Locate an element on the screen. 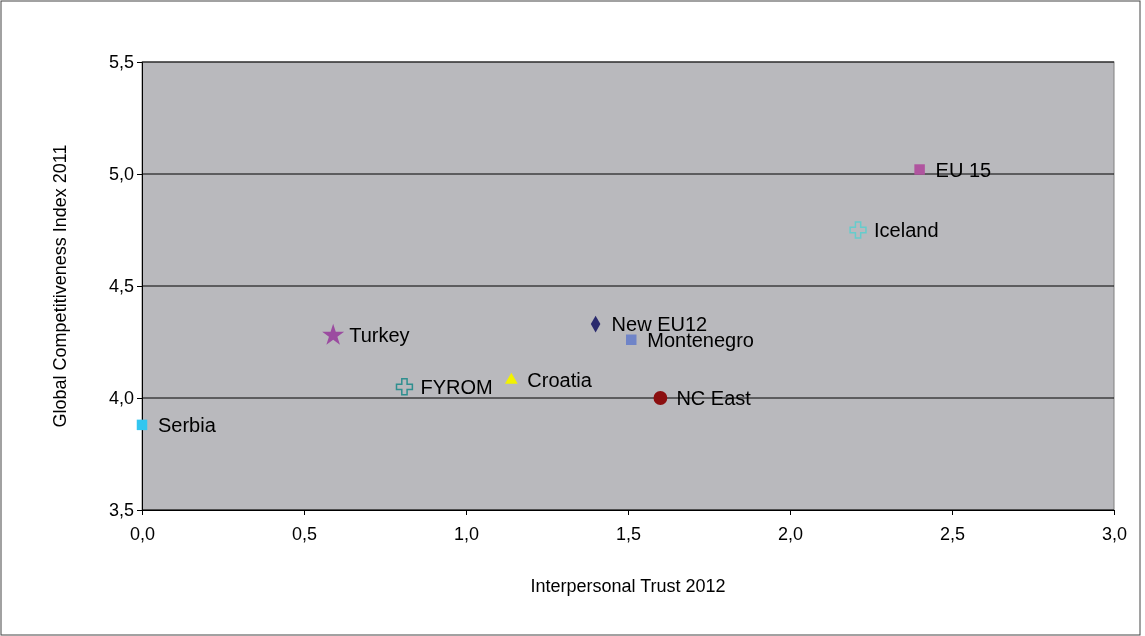  x-tick-label: 1,0 is located at coordinates (466, 533).